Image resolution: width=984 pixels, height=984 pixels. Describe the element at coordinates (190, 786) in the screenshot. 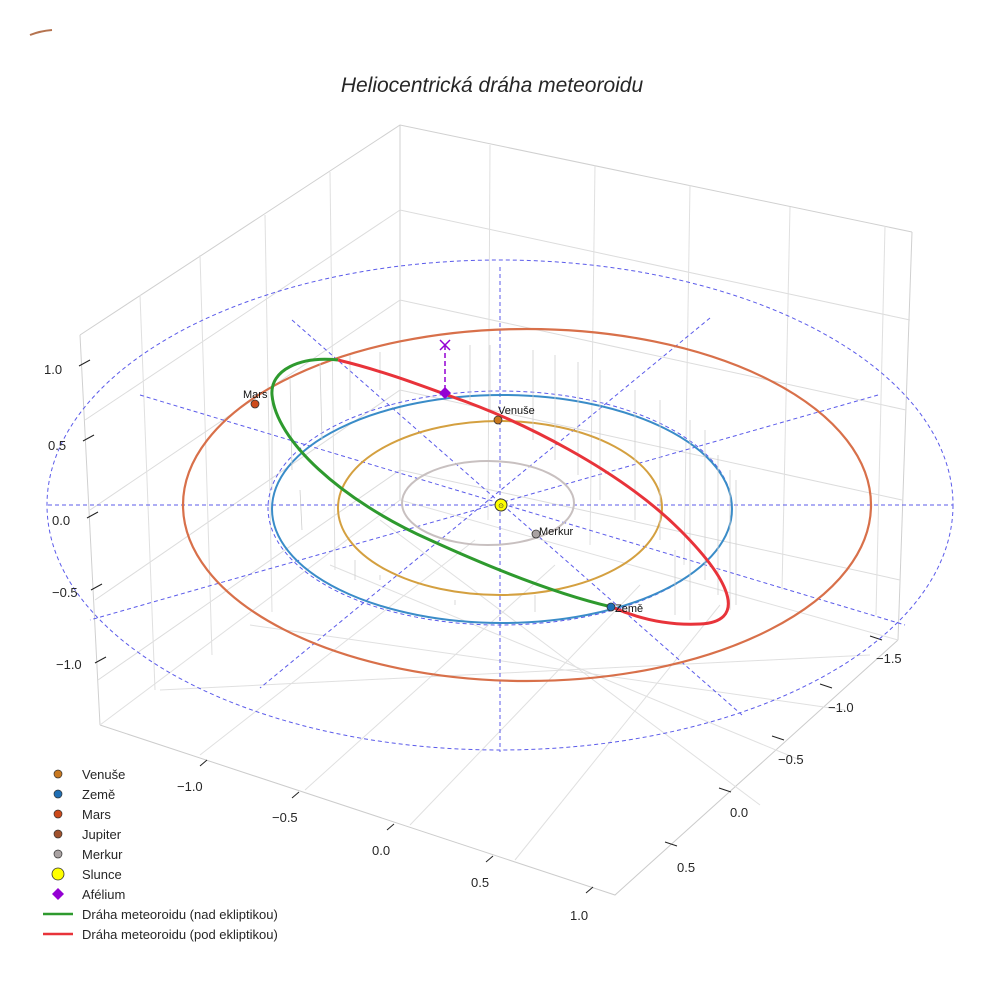

I see `x-tick-label: −1.0` at that location.